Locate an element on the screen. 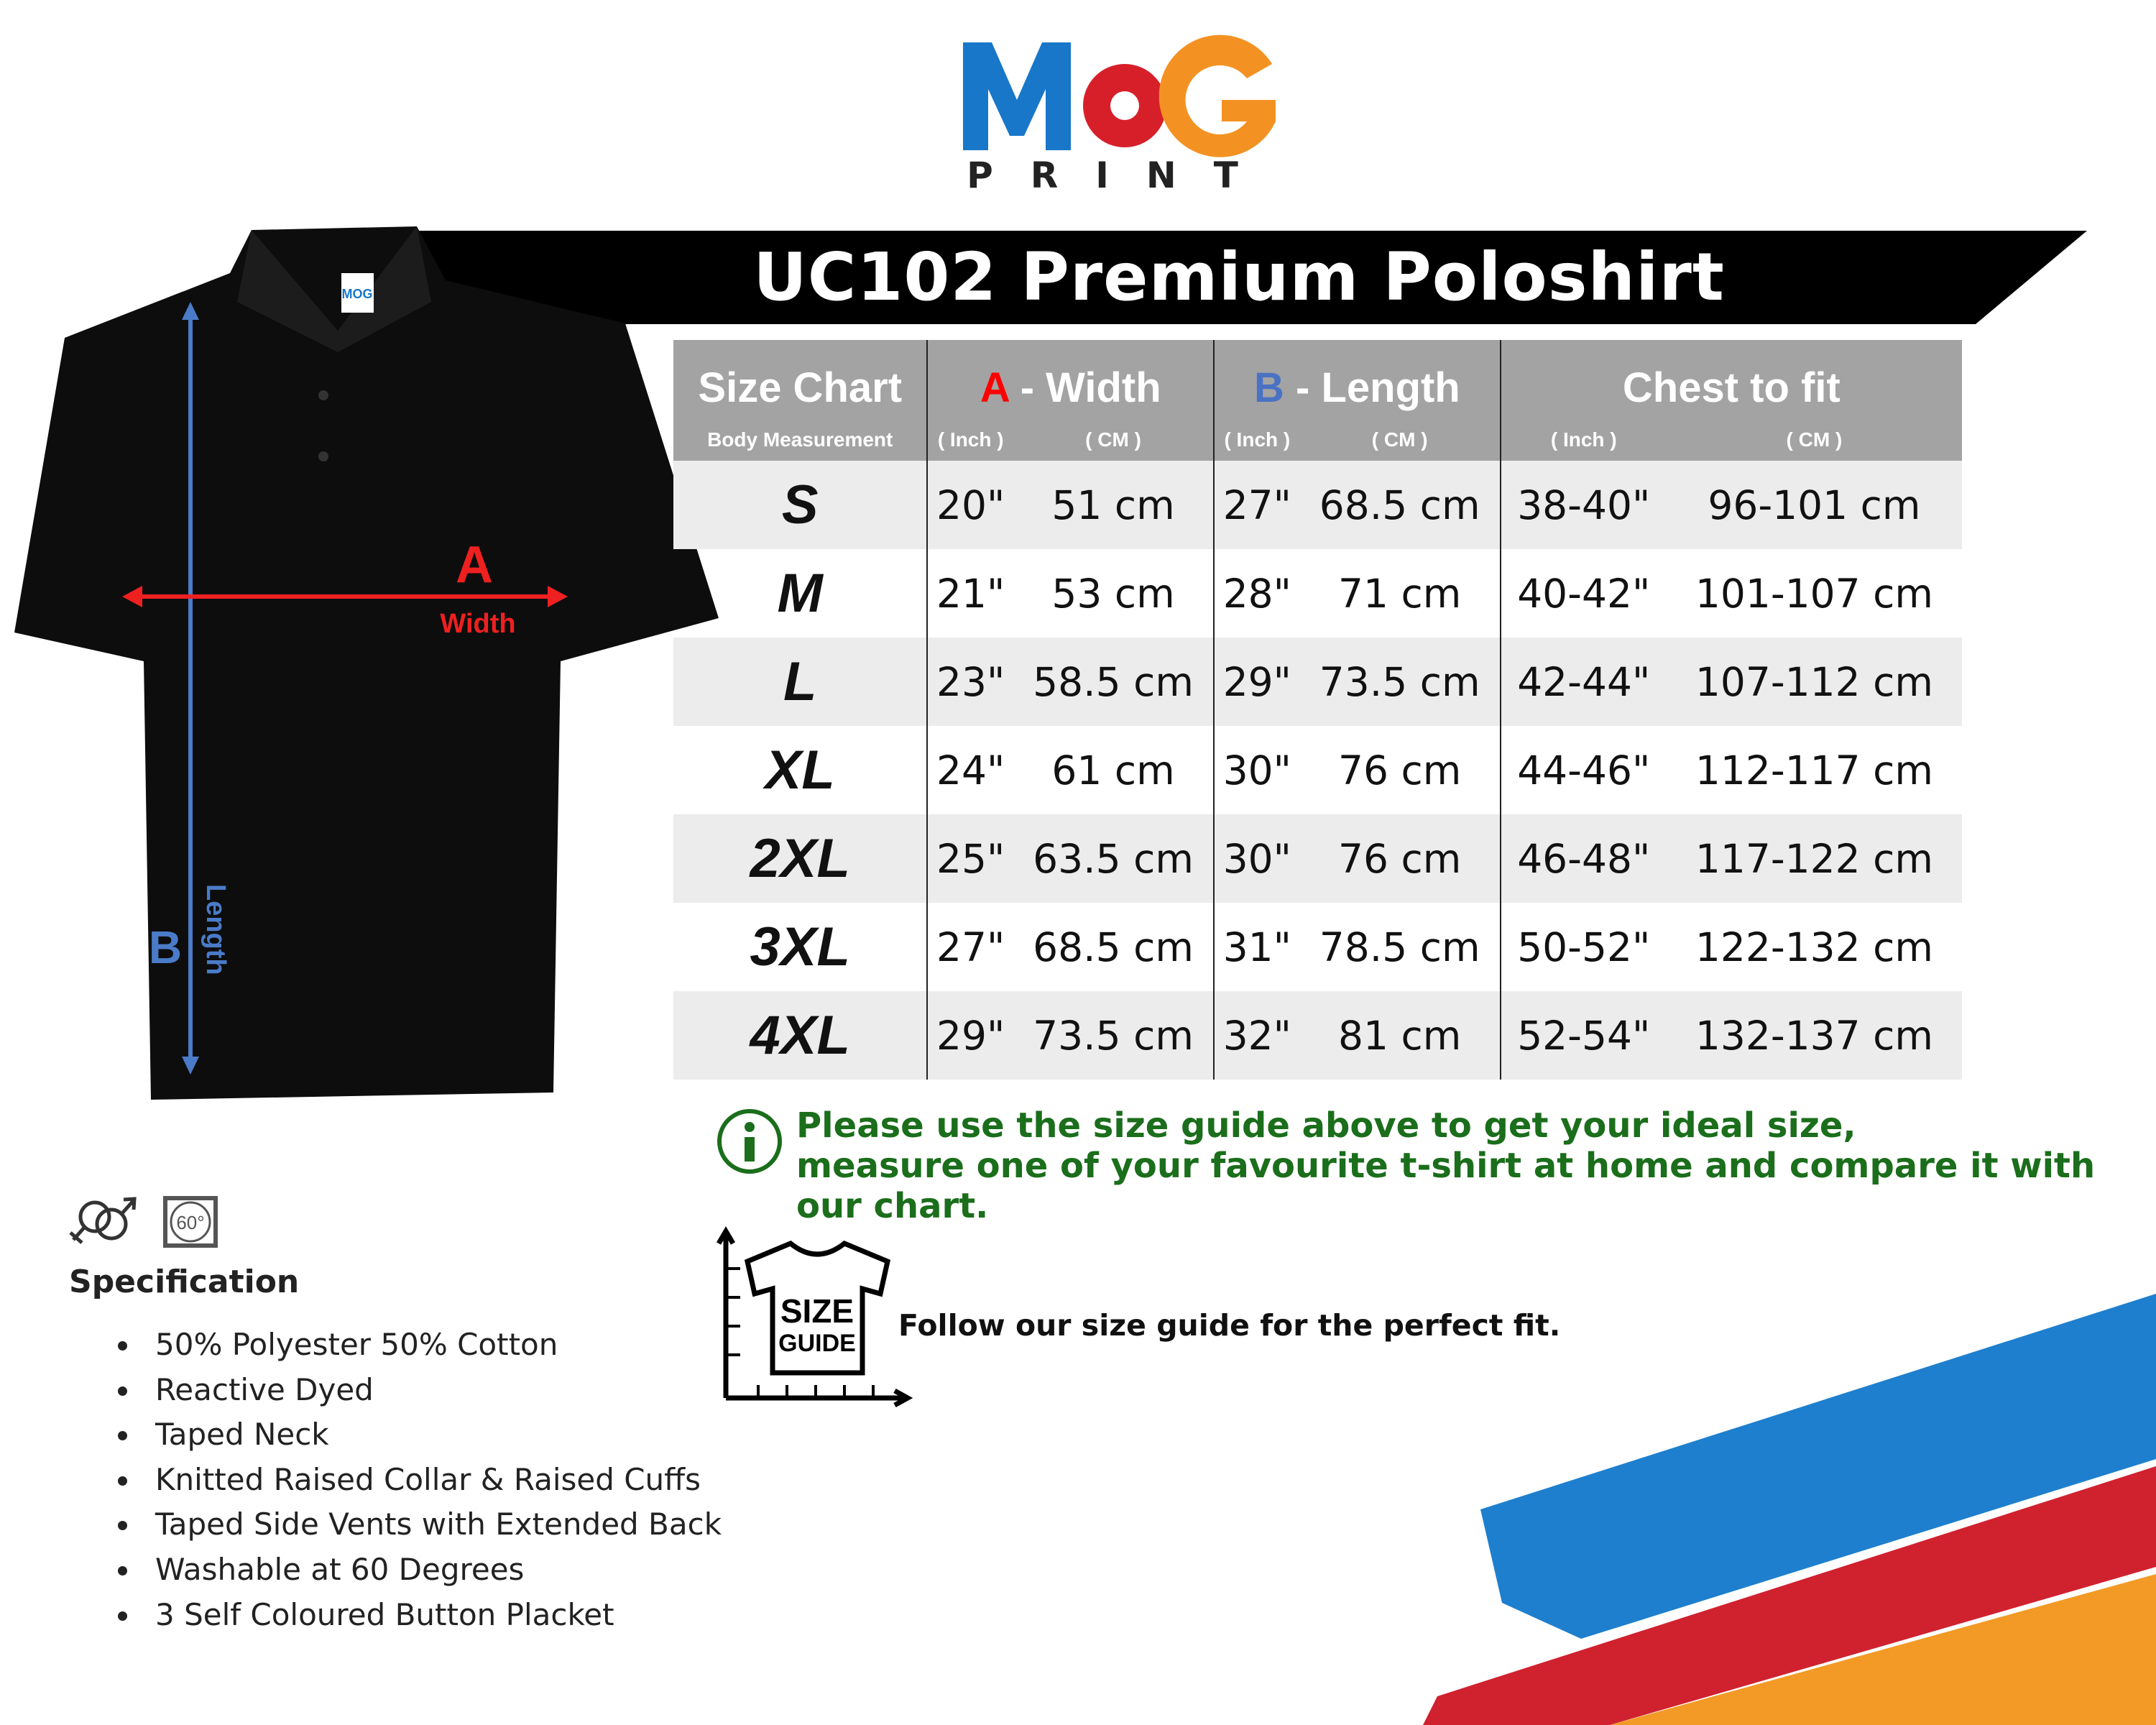  mog-print-logo: PRINT is located at coordinates (1119, 113).